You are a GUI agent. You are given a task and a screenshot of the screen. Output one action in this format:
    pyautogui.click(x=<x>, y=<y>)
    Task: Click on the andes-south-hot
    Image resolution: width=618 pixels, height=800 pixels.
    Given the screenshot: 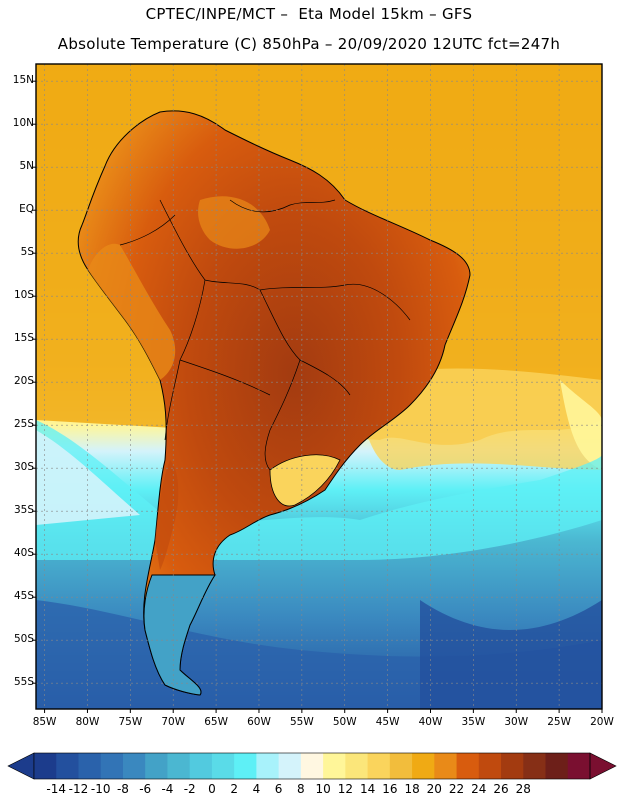 What is the action you would take?
    pyautogui.click(x=167, y=515)
    